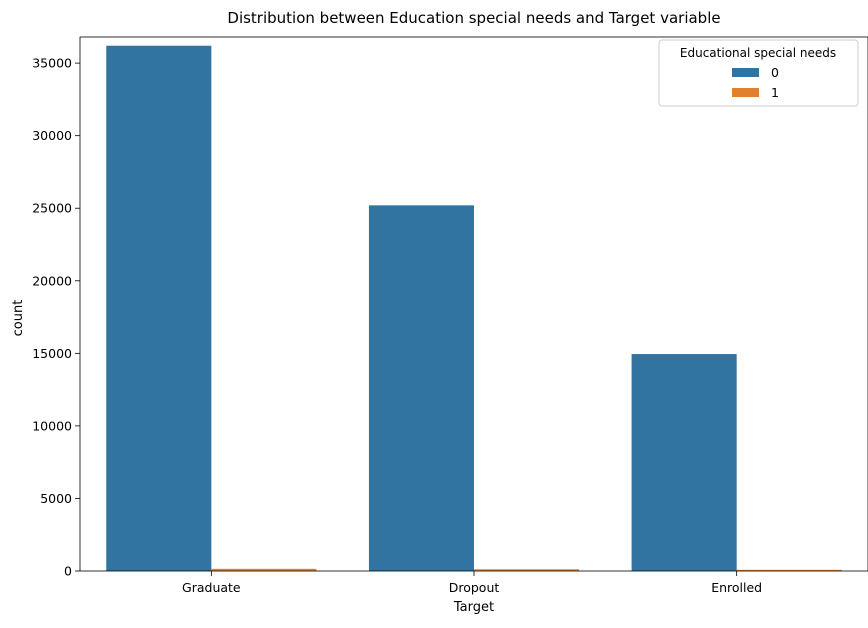 The width and height of the screenshot is (868, 628). What do you see at coordinates (758, 53) in the screenshot?
I see `legend-title: Educational special needs` at bounding box center [758, 53].